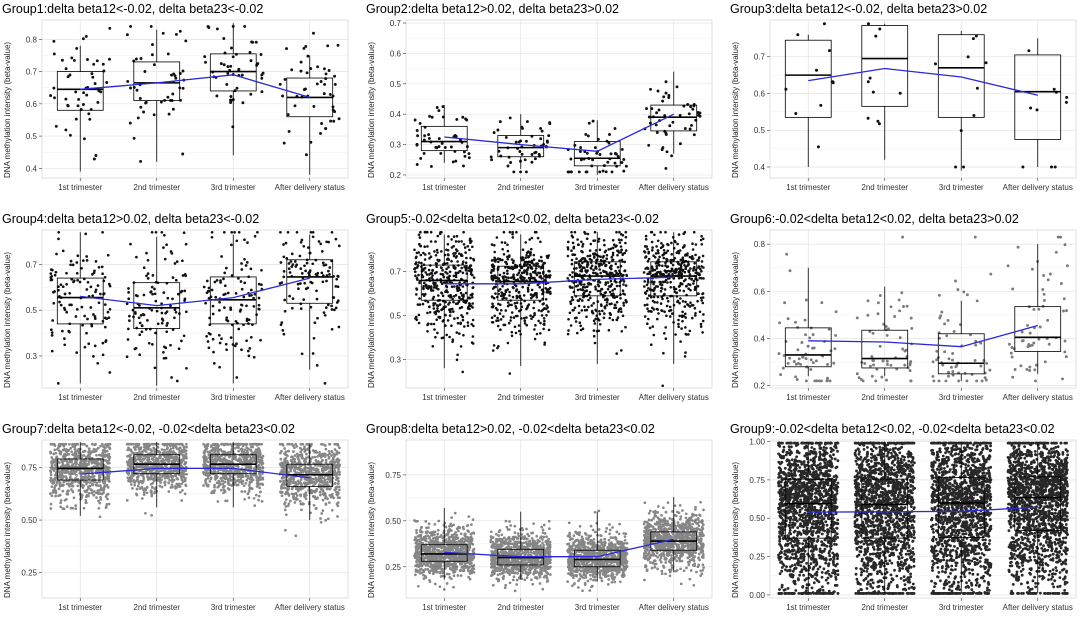  What do you see at coordinates (29, 520) in the screenshot?
I see `y-tick-label: 0.50` at bounding box center [29, 520].